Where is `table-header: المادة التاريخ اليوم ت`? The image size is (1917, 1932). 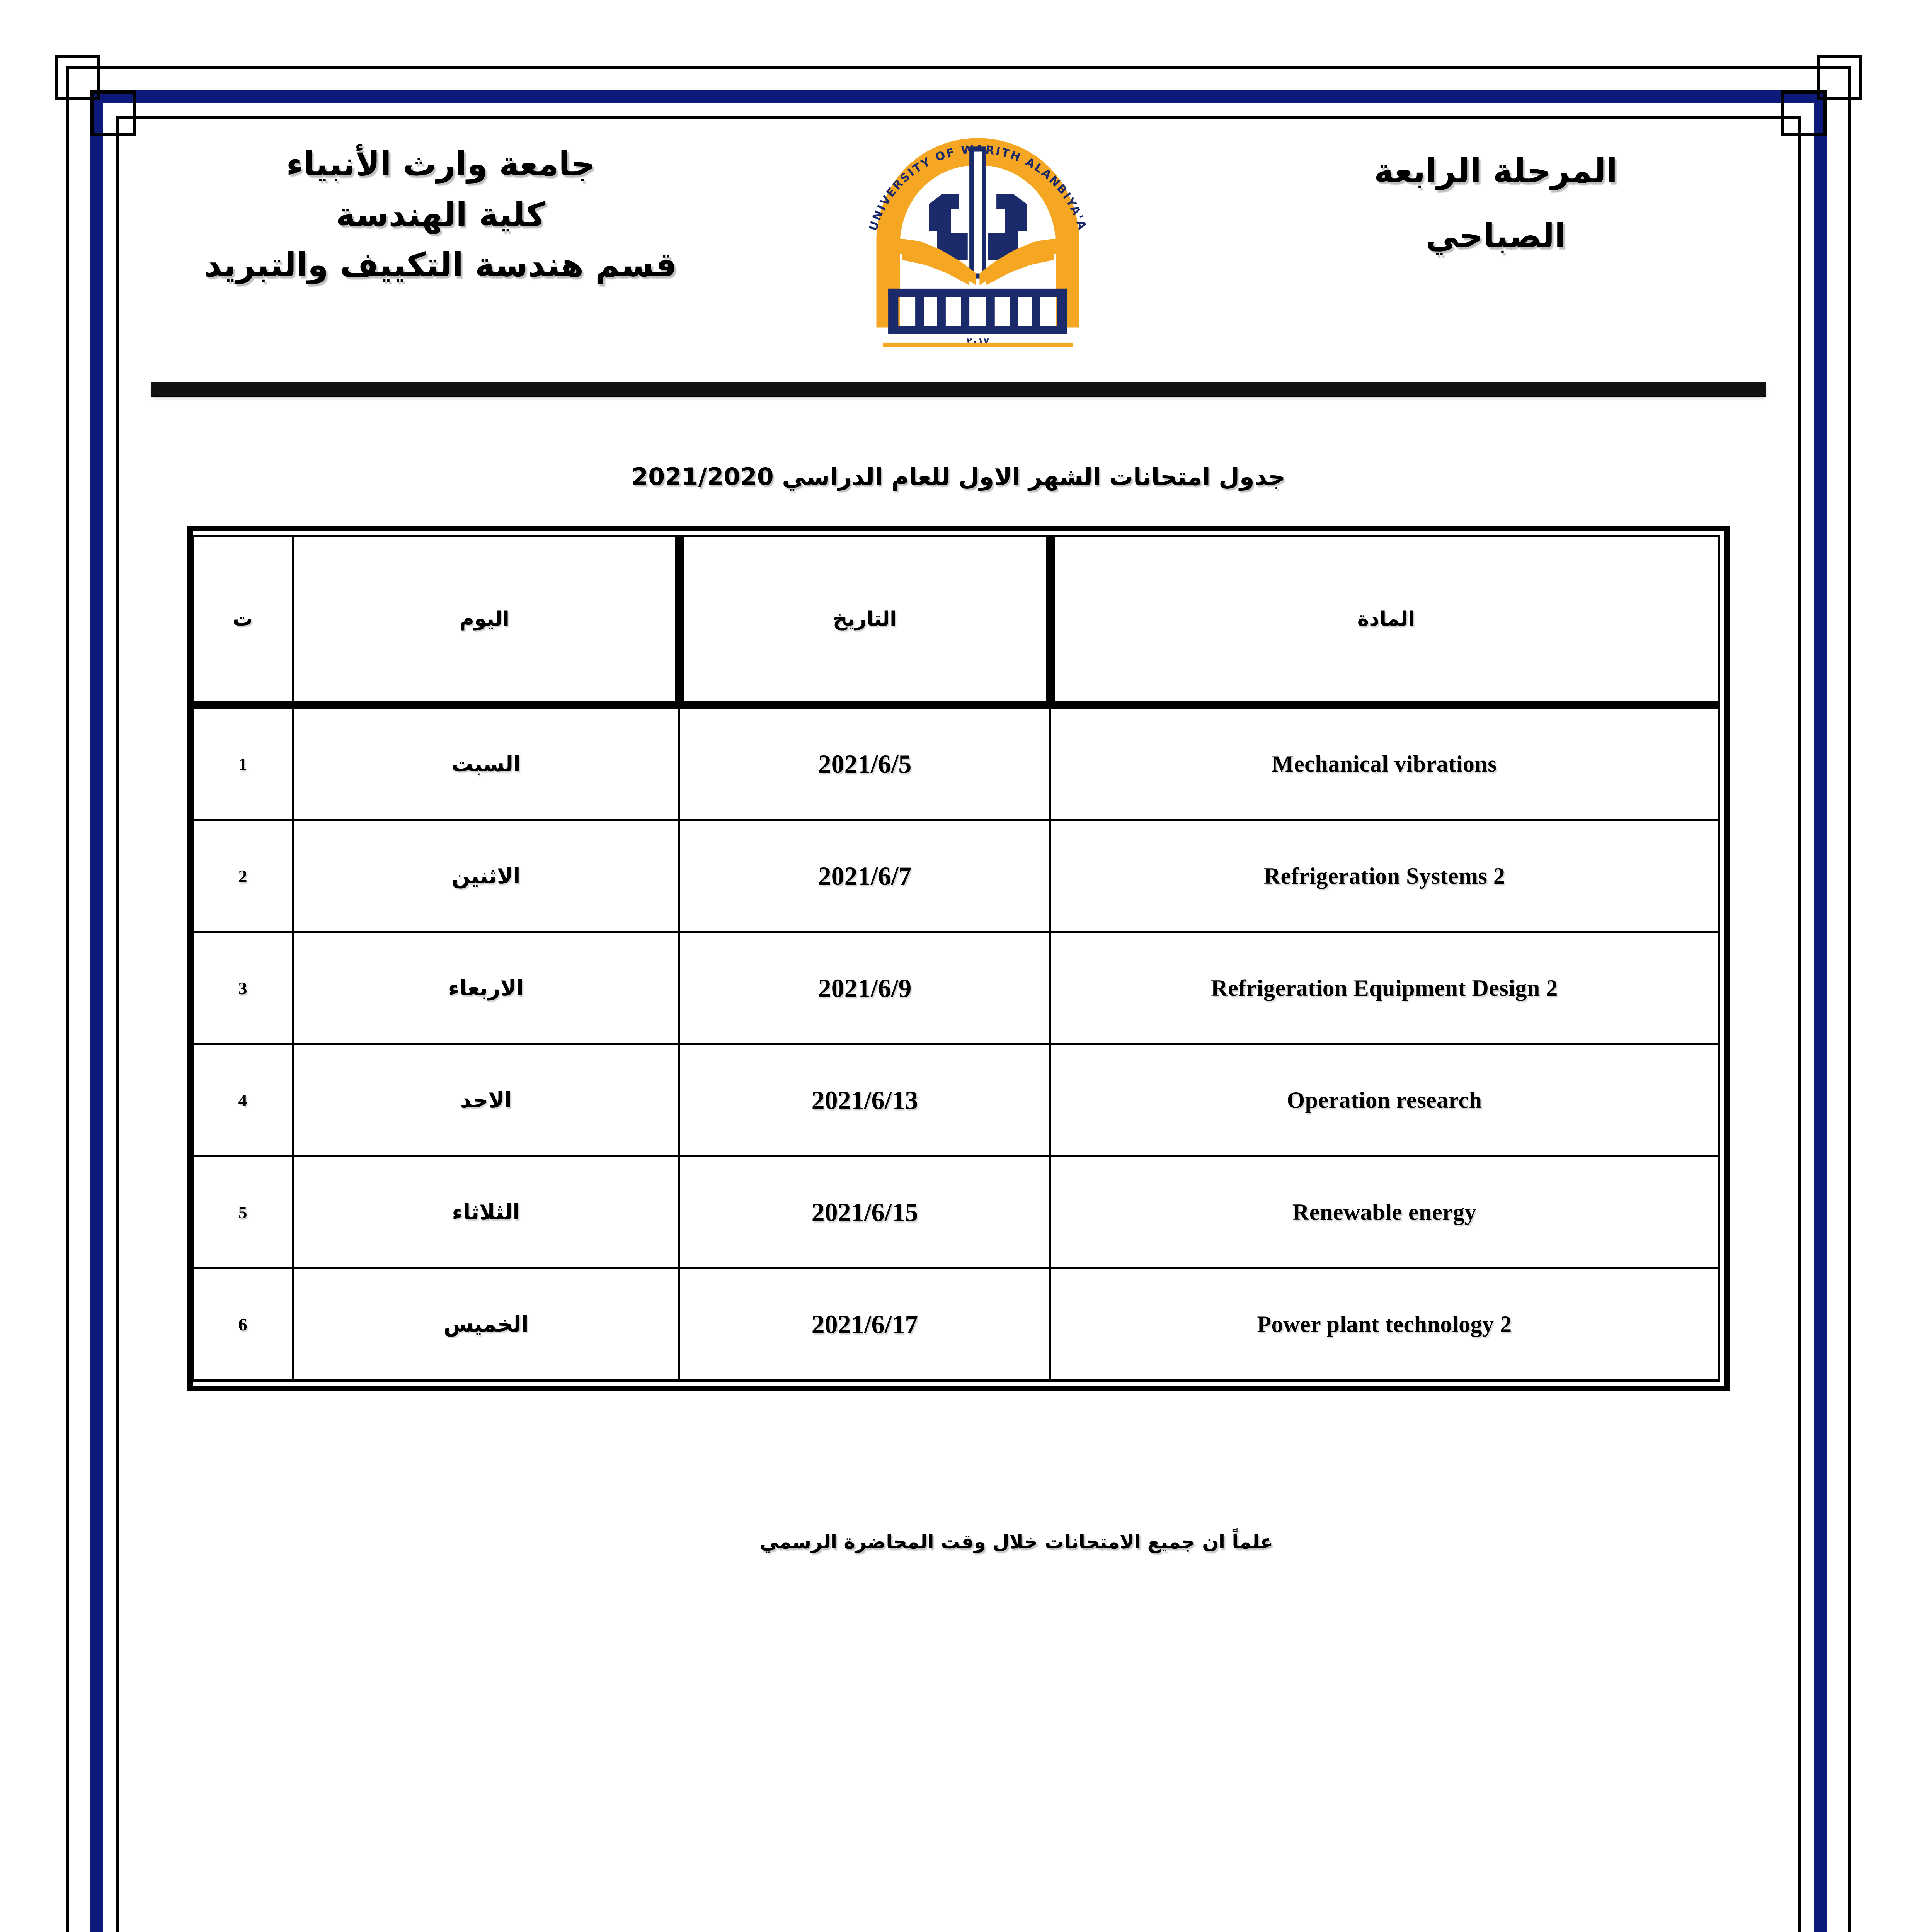 table-header: المادة التاريخ اليوم ت is located at coordinates (955, 622).